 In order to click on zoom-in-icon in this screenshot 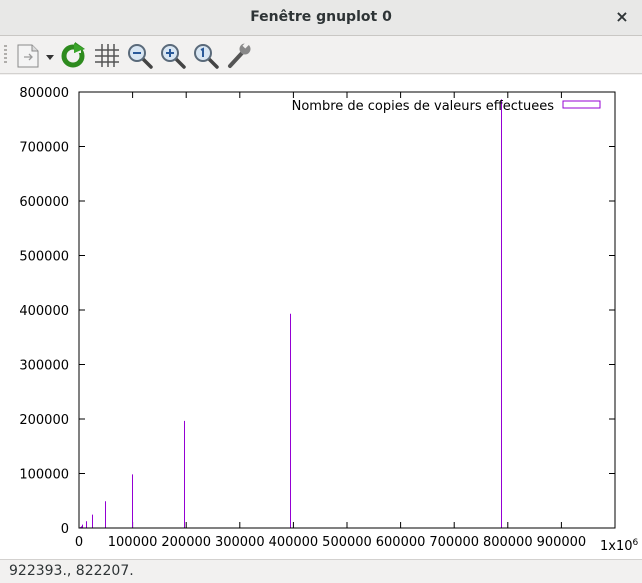, I will do `click(173, 56)`.